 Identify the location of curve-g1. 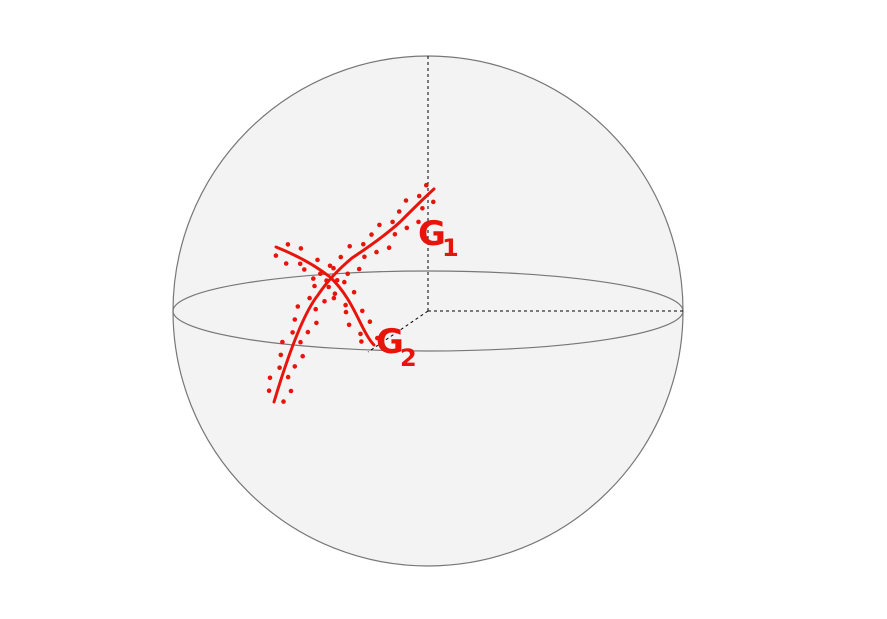
(354, 295).